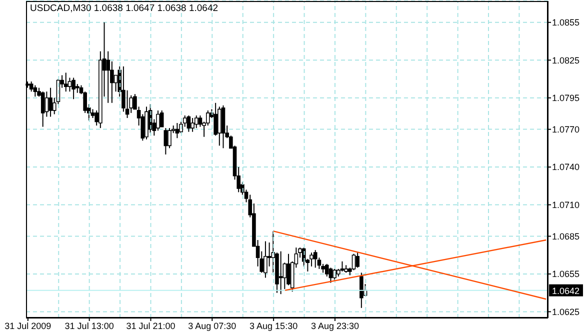  I want to click on x-tick-label: 31 Jul 21:00, so click(151, 326).